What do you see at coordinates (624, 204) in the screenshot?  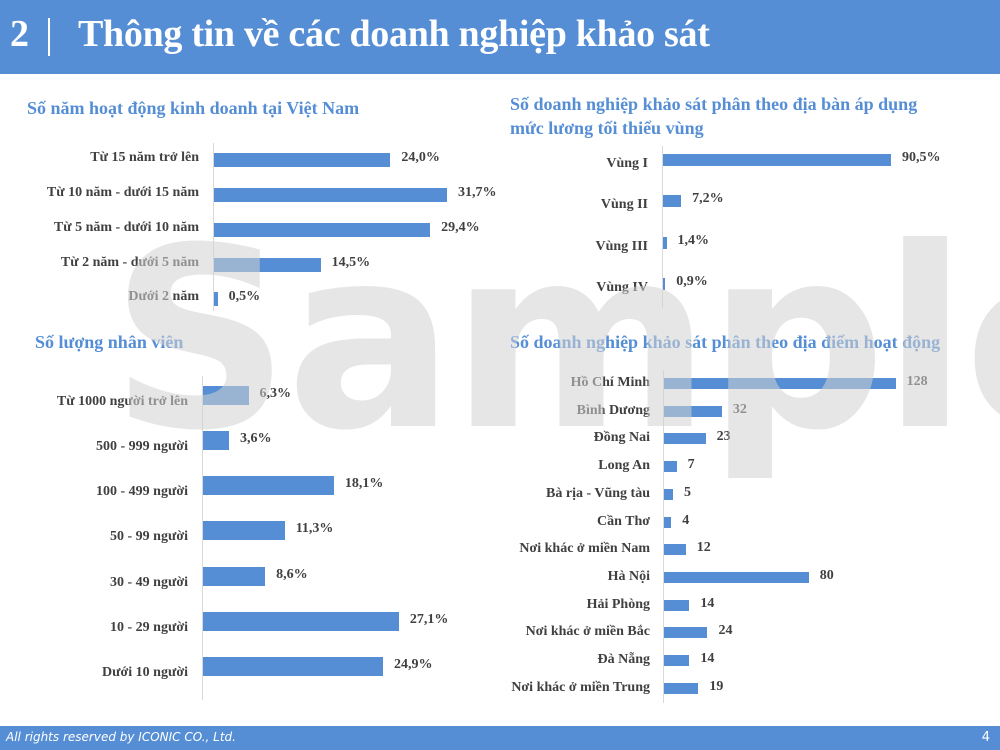 I see `category-label: Vùng II` at bounding box center [624, 204].